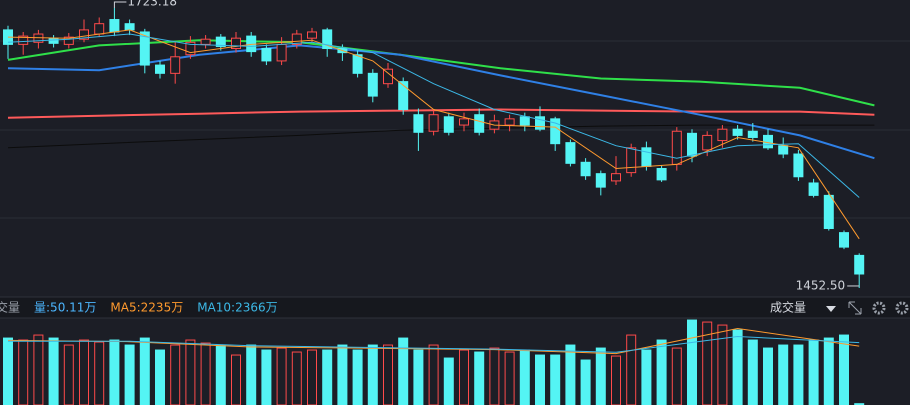 The height and width of the screenshot is (405, 910). Describe the element at coordinates (65, 308) in the screenshot. I see `legend-item: 量:50.11万` at that location.